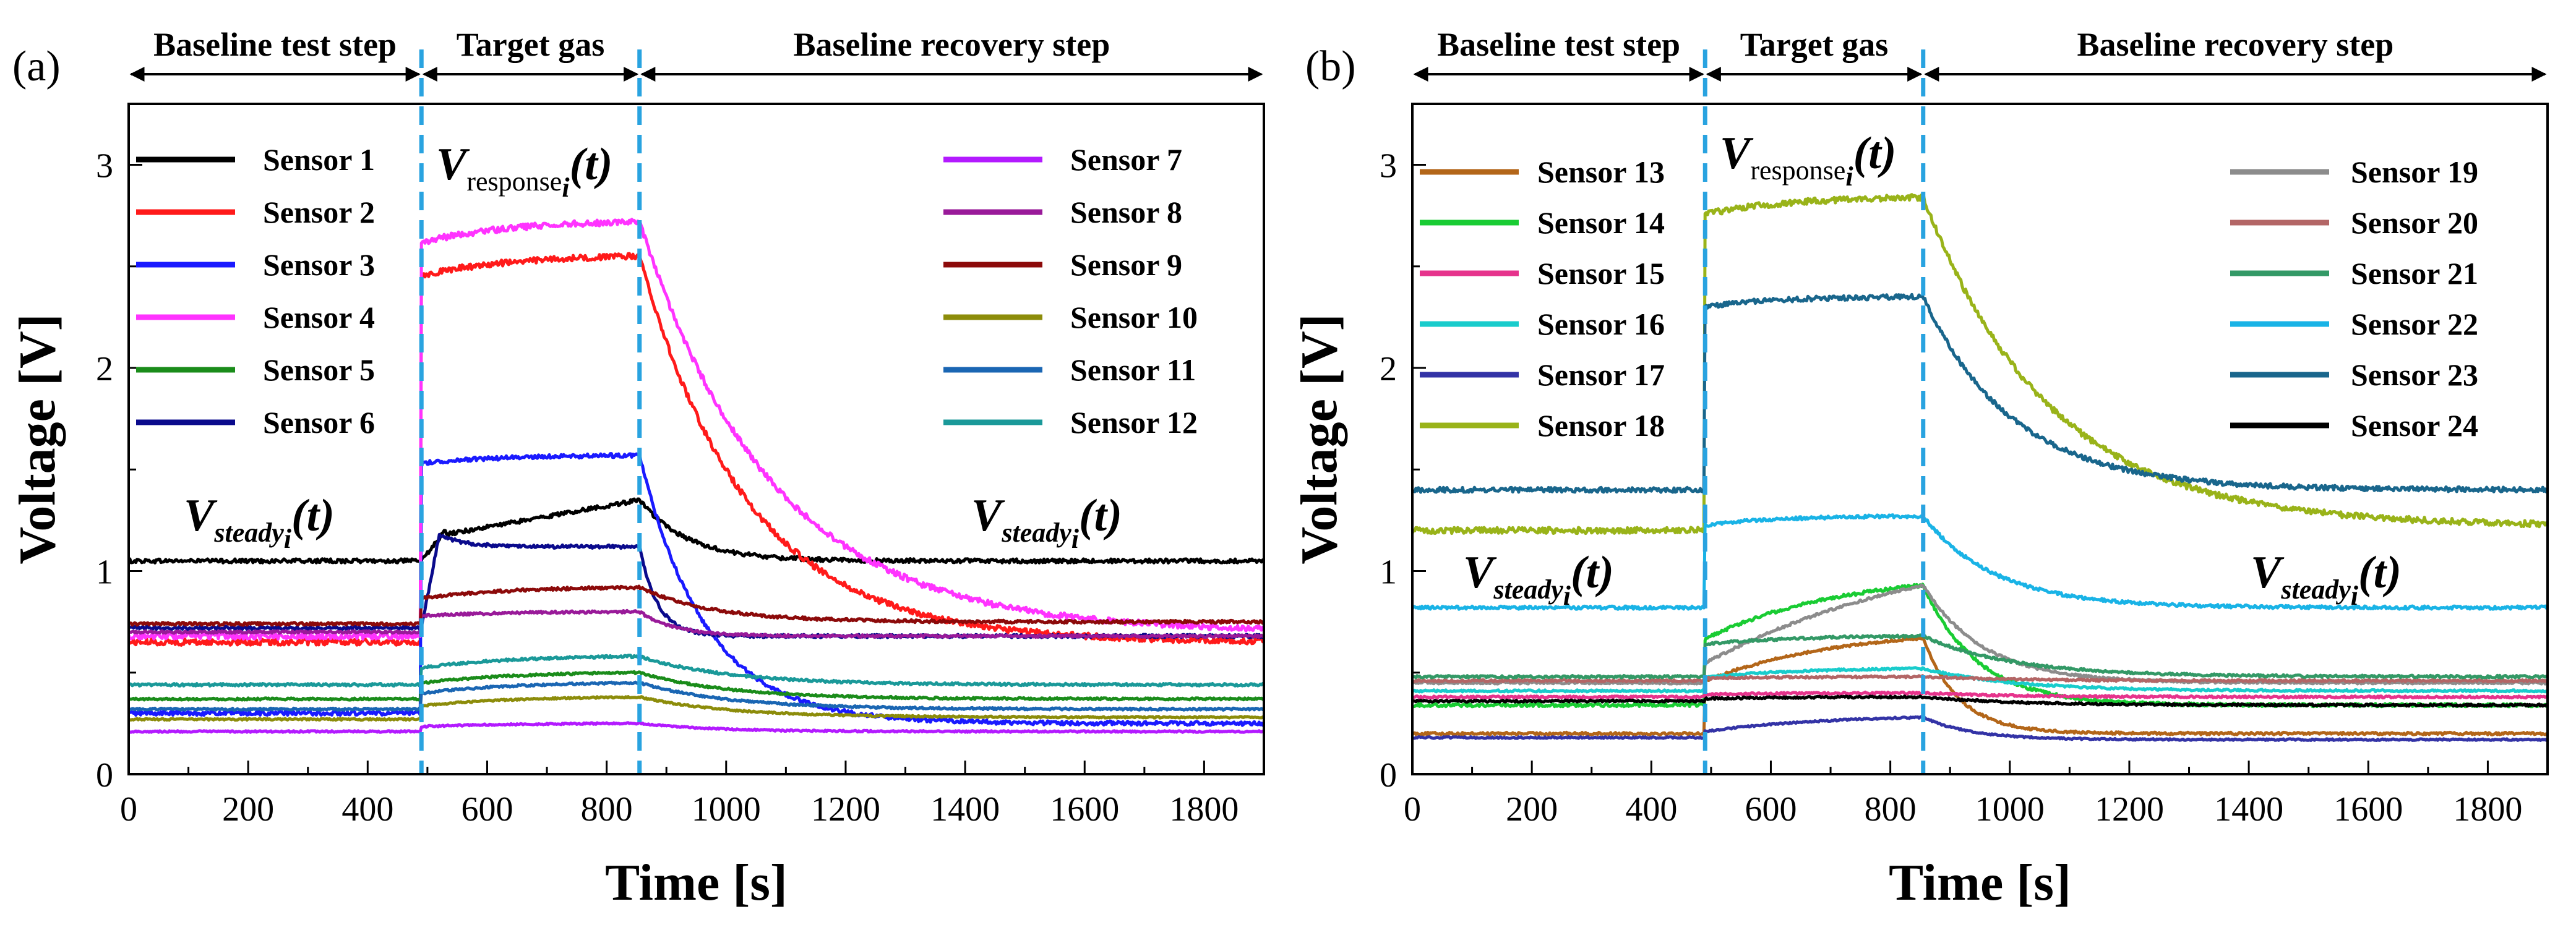  Describe the element at coordinates (1126, 159) in the screenshot. I see `legend-label: Sensor 7` at that location.